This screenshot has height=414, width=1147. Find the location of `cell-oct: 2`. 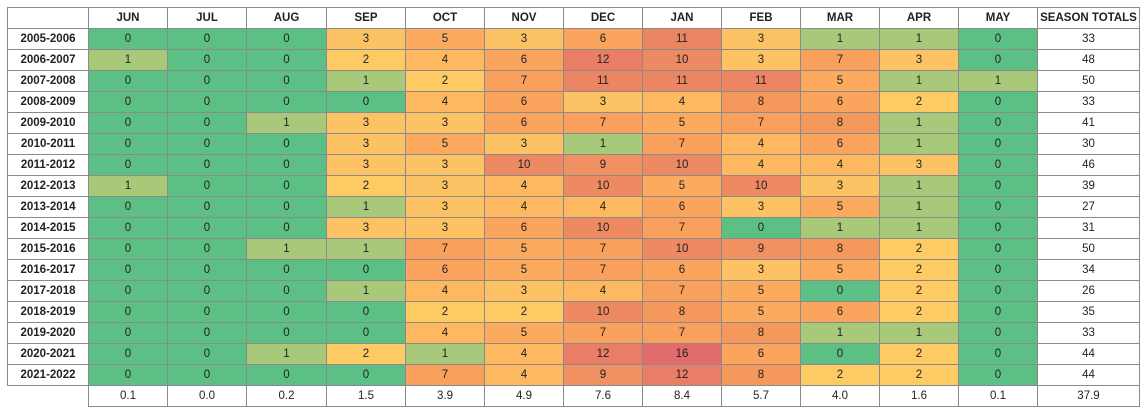

cell-oct: 2 is located at coordinates (445, 312).